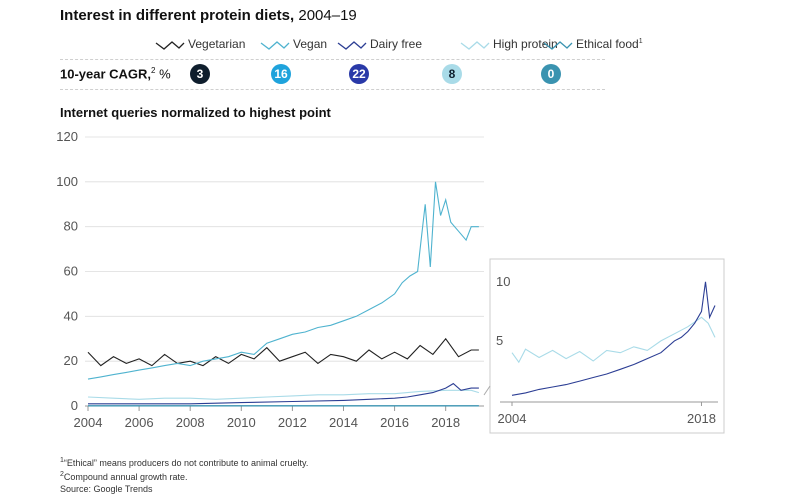 The image size is (800, 500). What do you see at coordinates (170, 45) in the screenshot?
I see `legend-swatch-vegetarian` at bounding box center [170, 45].